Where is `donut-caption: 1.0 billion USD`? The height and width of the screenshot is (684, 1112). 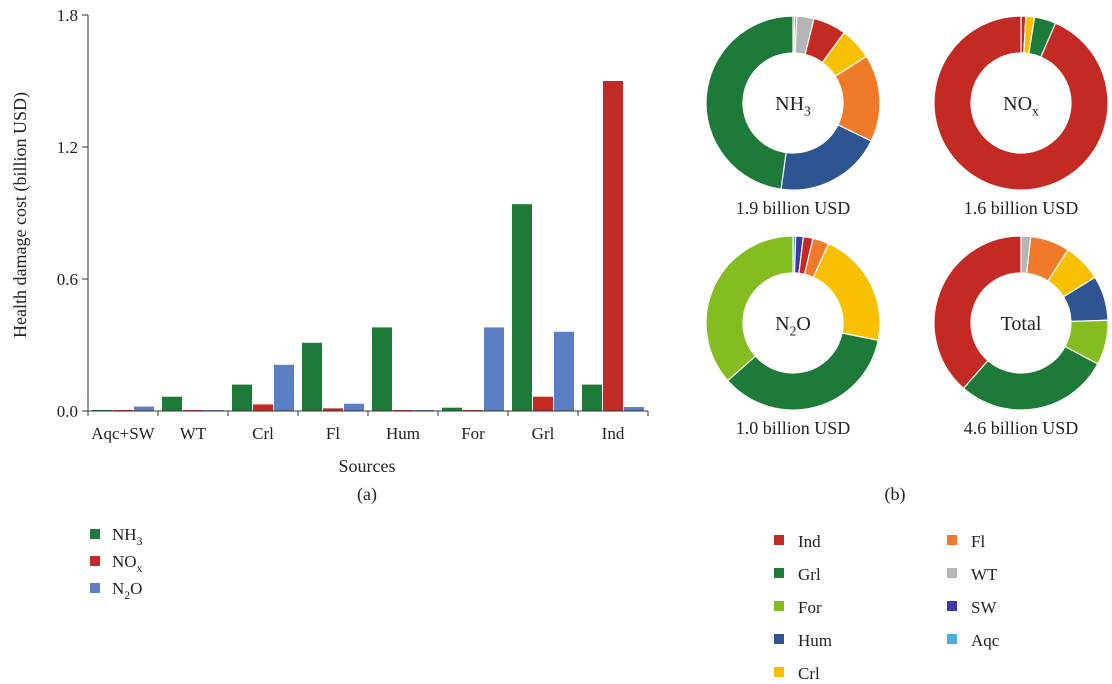
donut-caption: 1.0 billion USD is located at coordinates (793, 428).